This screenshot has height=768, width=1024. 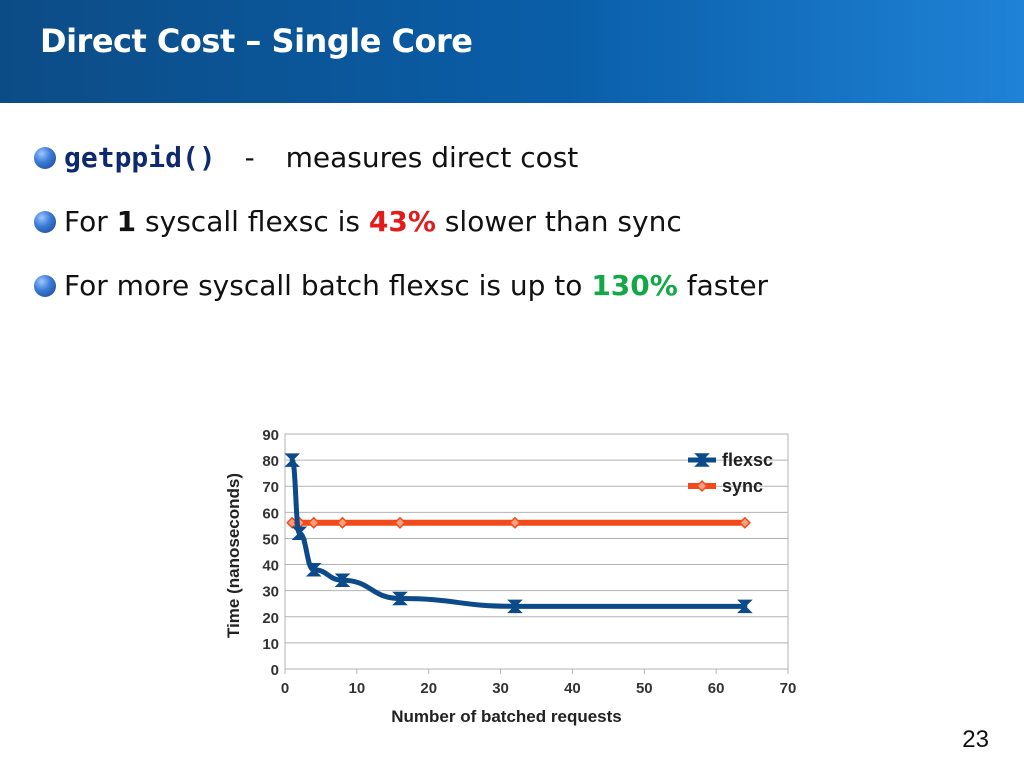 I want to click on bullet-text-mid: syscall flexsc is, so click(x=252, y=221).